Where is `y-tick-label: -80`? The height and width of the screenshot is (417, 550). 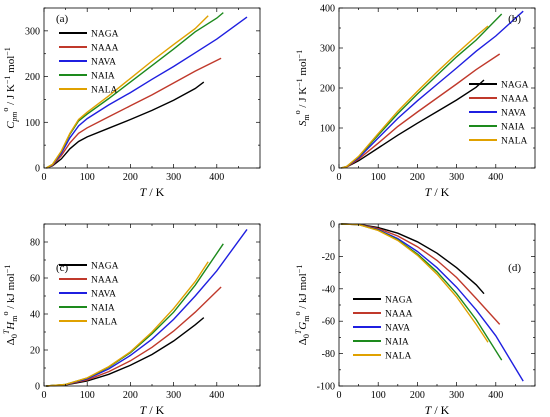 y-tick-label: -80 is located at coordinates (328, 354).